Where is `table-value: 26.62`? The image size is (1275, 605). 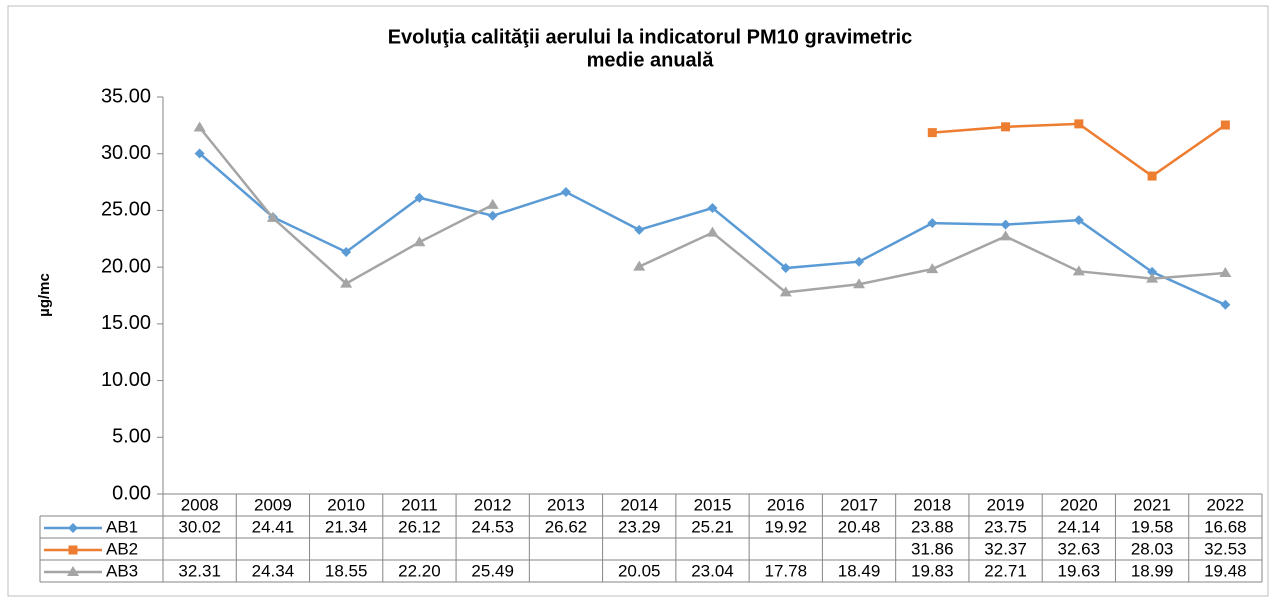 table-value: 26.62 is located at coordinates (566, 526).